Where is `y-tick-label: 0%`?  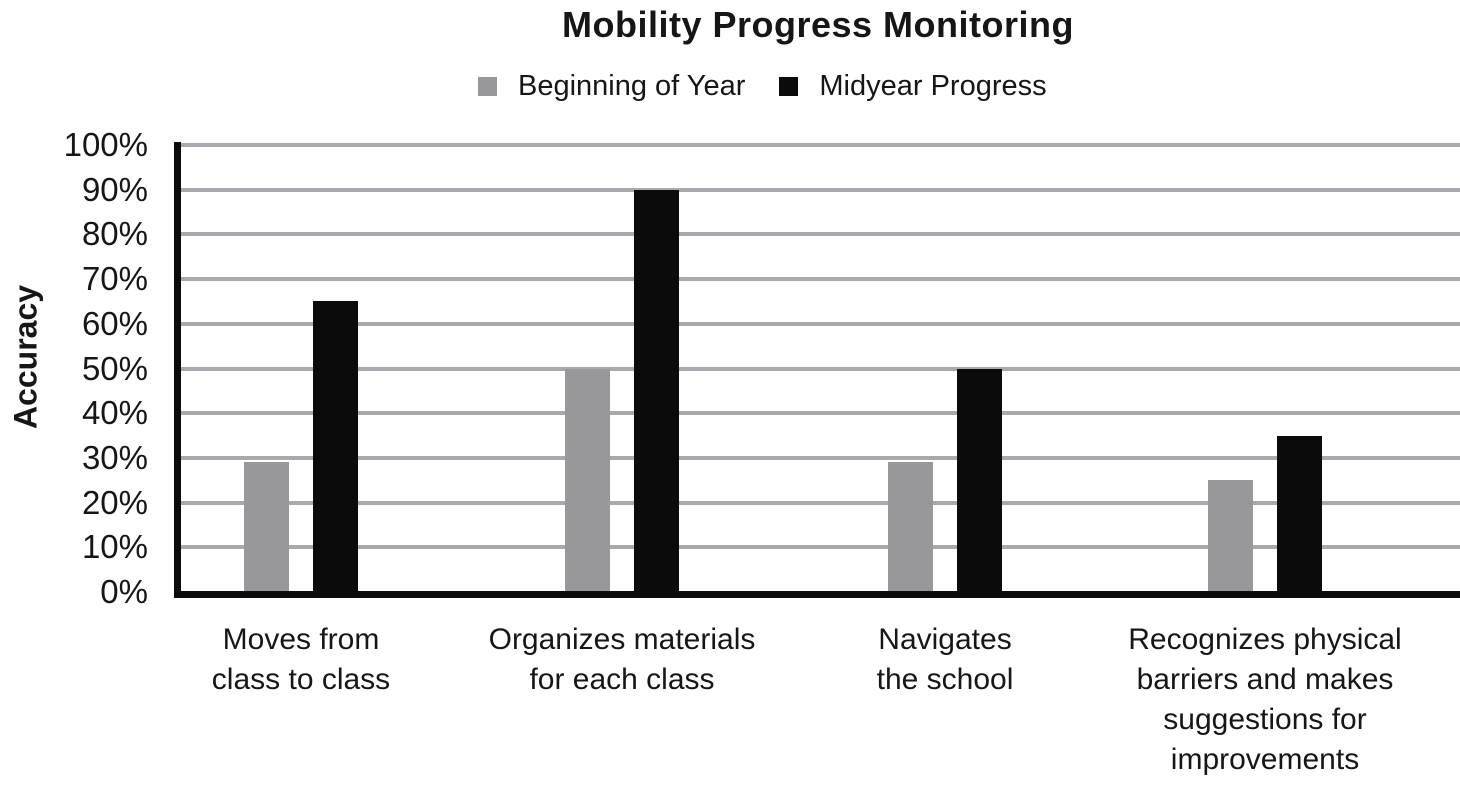
y-tick-label: 0% is located at coordinates (124, 591).